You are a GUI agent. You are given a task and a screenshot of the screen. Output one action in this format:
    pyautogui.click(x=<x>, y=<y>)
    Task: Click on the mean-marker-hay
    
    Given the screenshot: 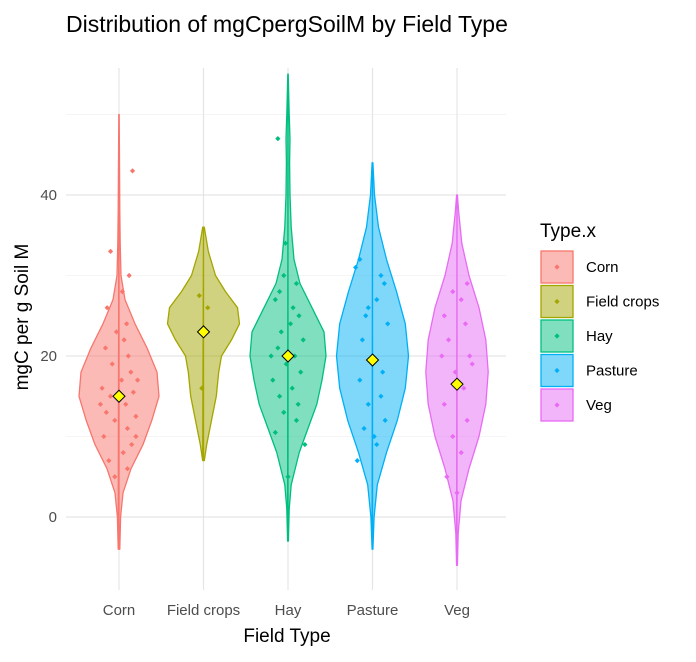 What is the action you would take?
    pyautogui.click(x=288, y=356)
    